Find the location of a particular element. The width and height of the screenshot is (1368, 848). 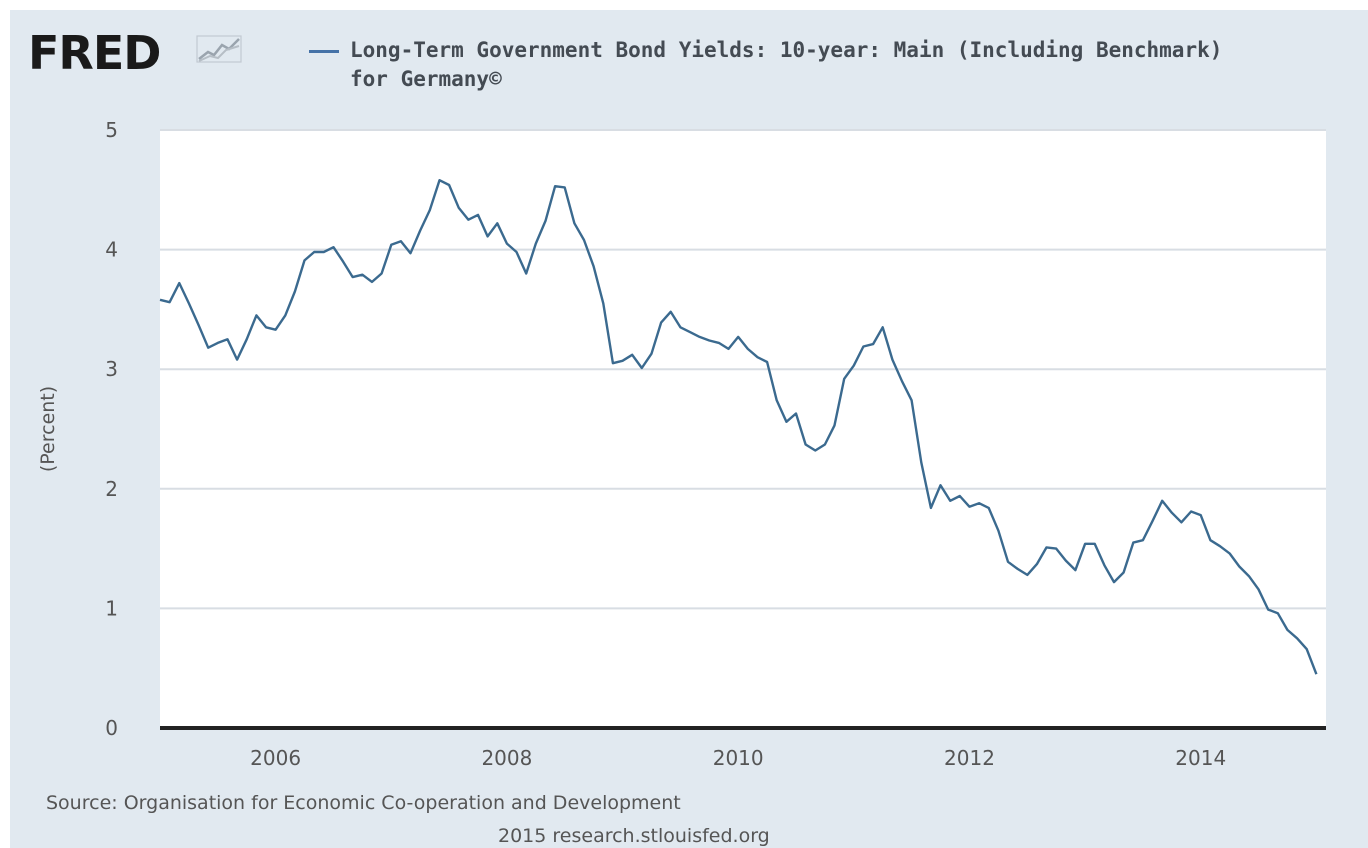

line-graph-icon is located at coordinates (219, 49).